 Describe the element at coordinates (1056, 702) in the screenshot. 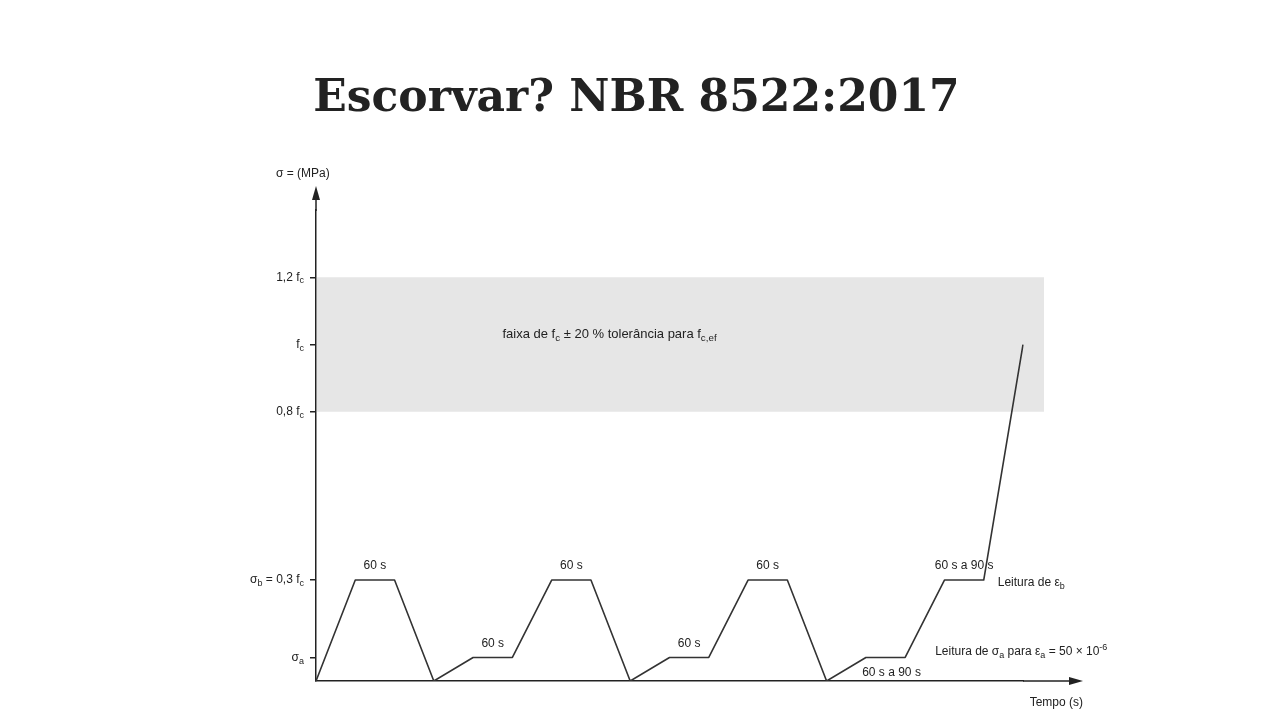

I see `x-axis-title: Tempo (s)` at that location.